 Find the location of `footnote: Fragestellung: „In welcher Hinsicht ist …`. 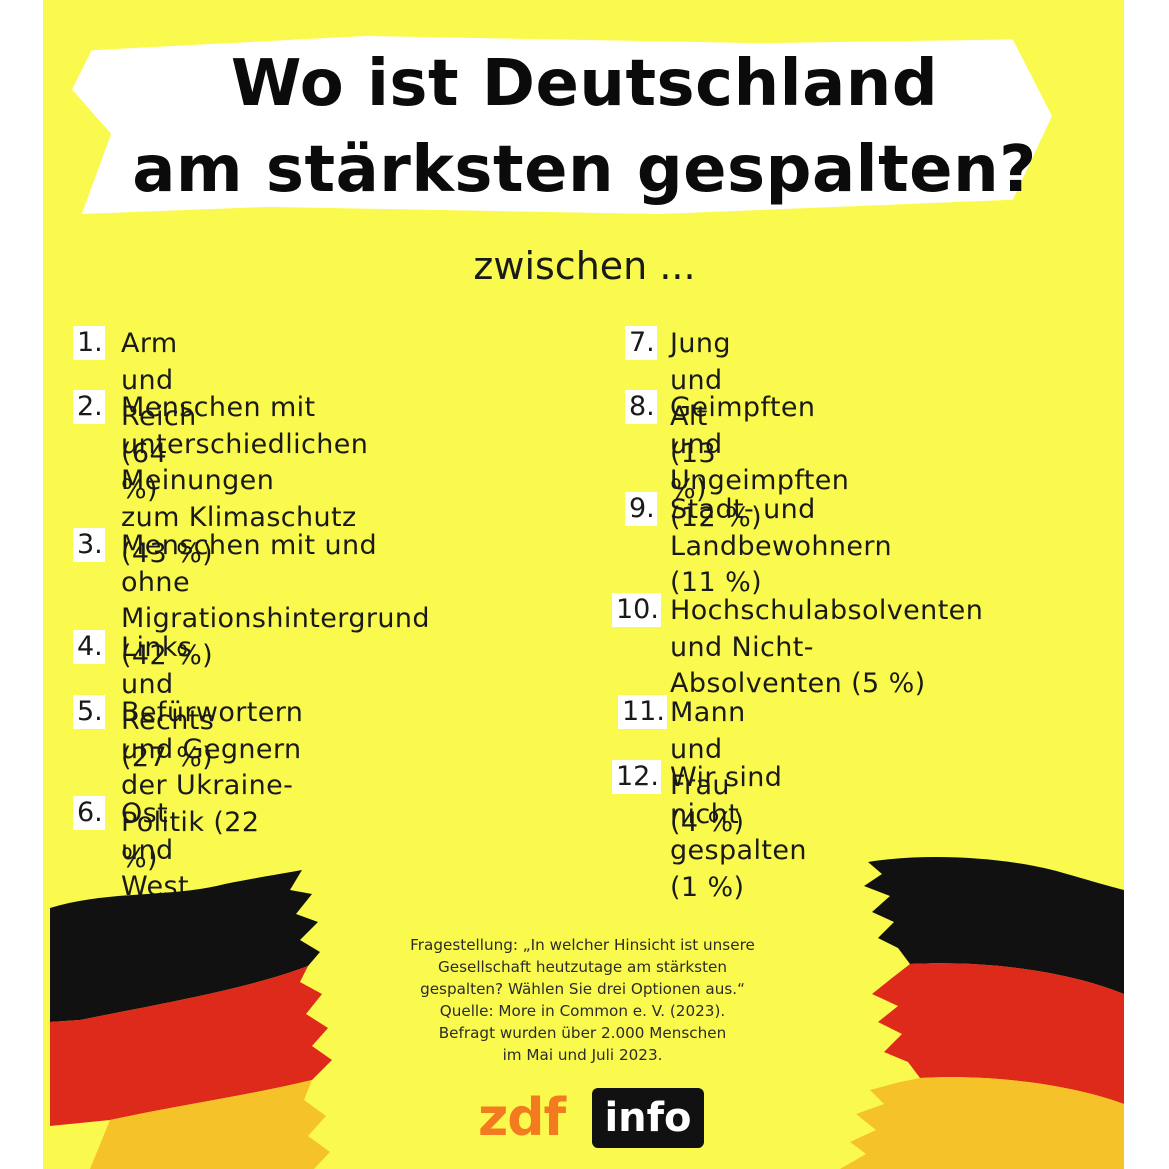

footnote: Fragestellung: „In welcher Hinsicht ist … is located at coordinates (582, 1000).